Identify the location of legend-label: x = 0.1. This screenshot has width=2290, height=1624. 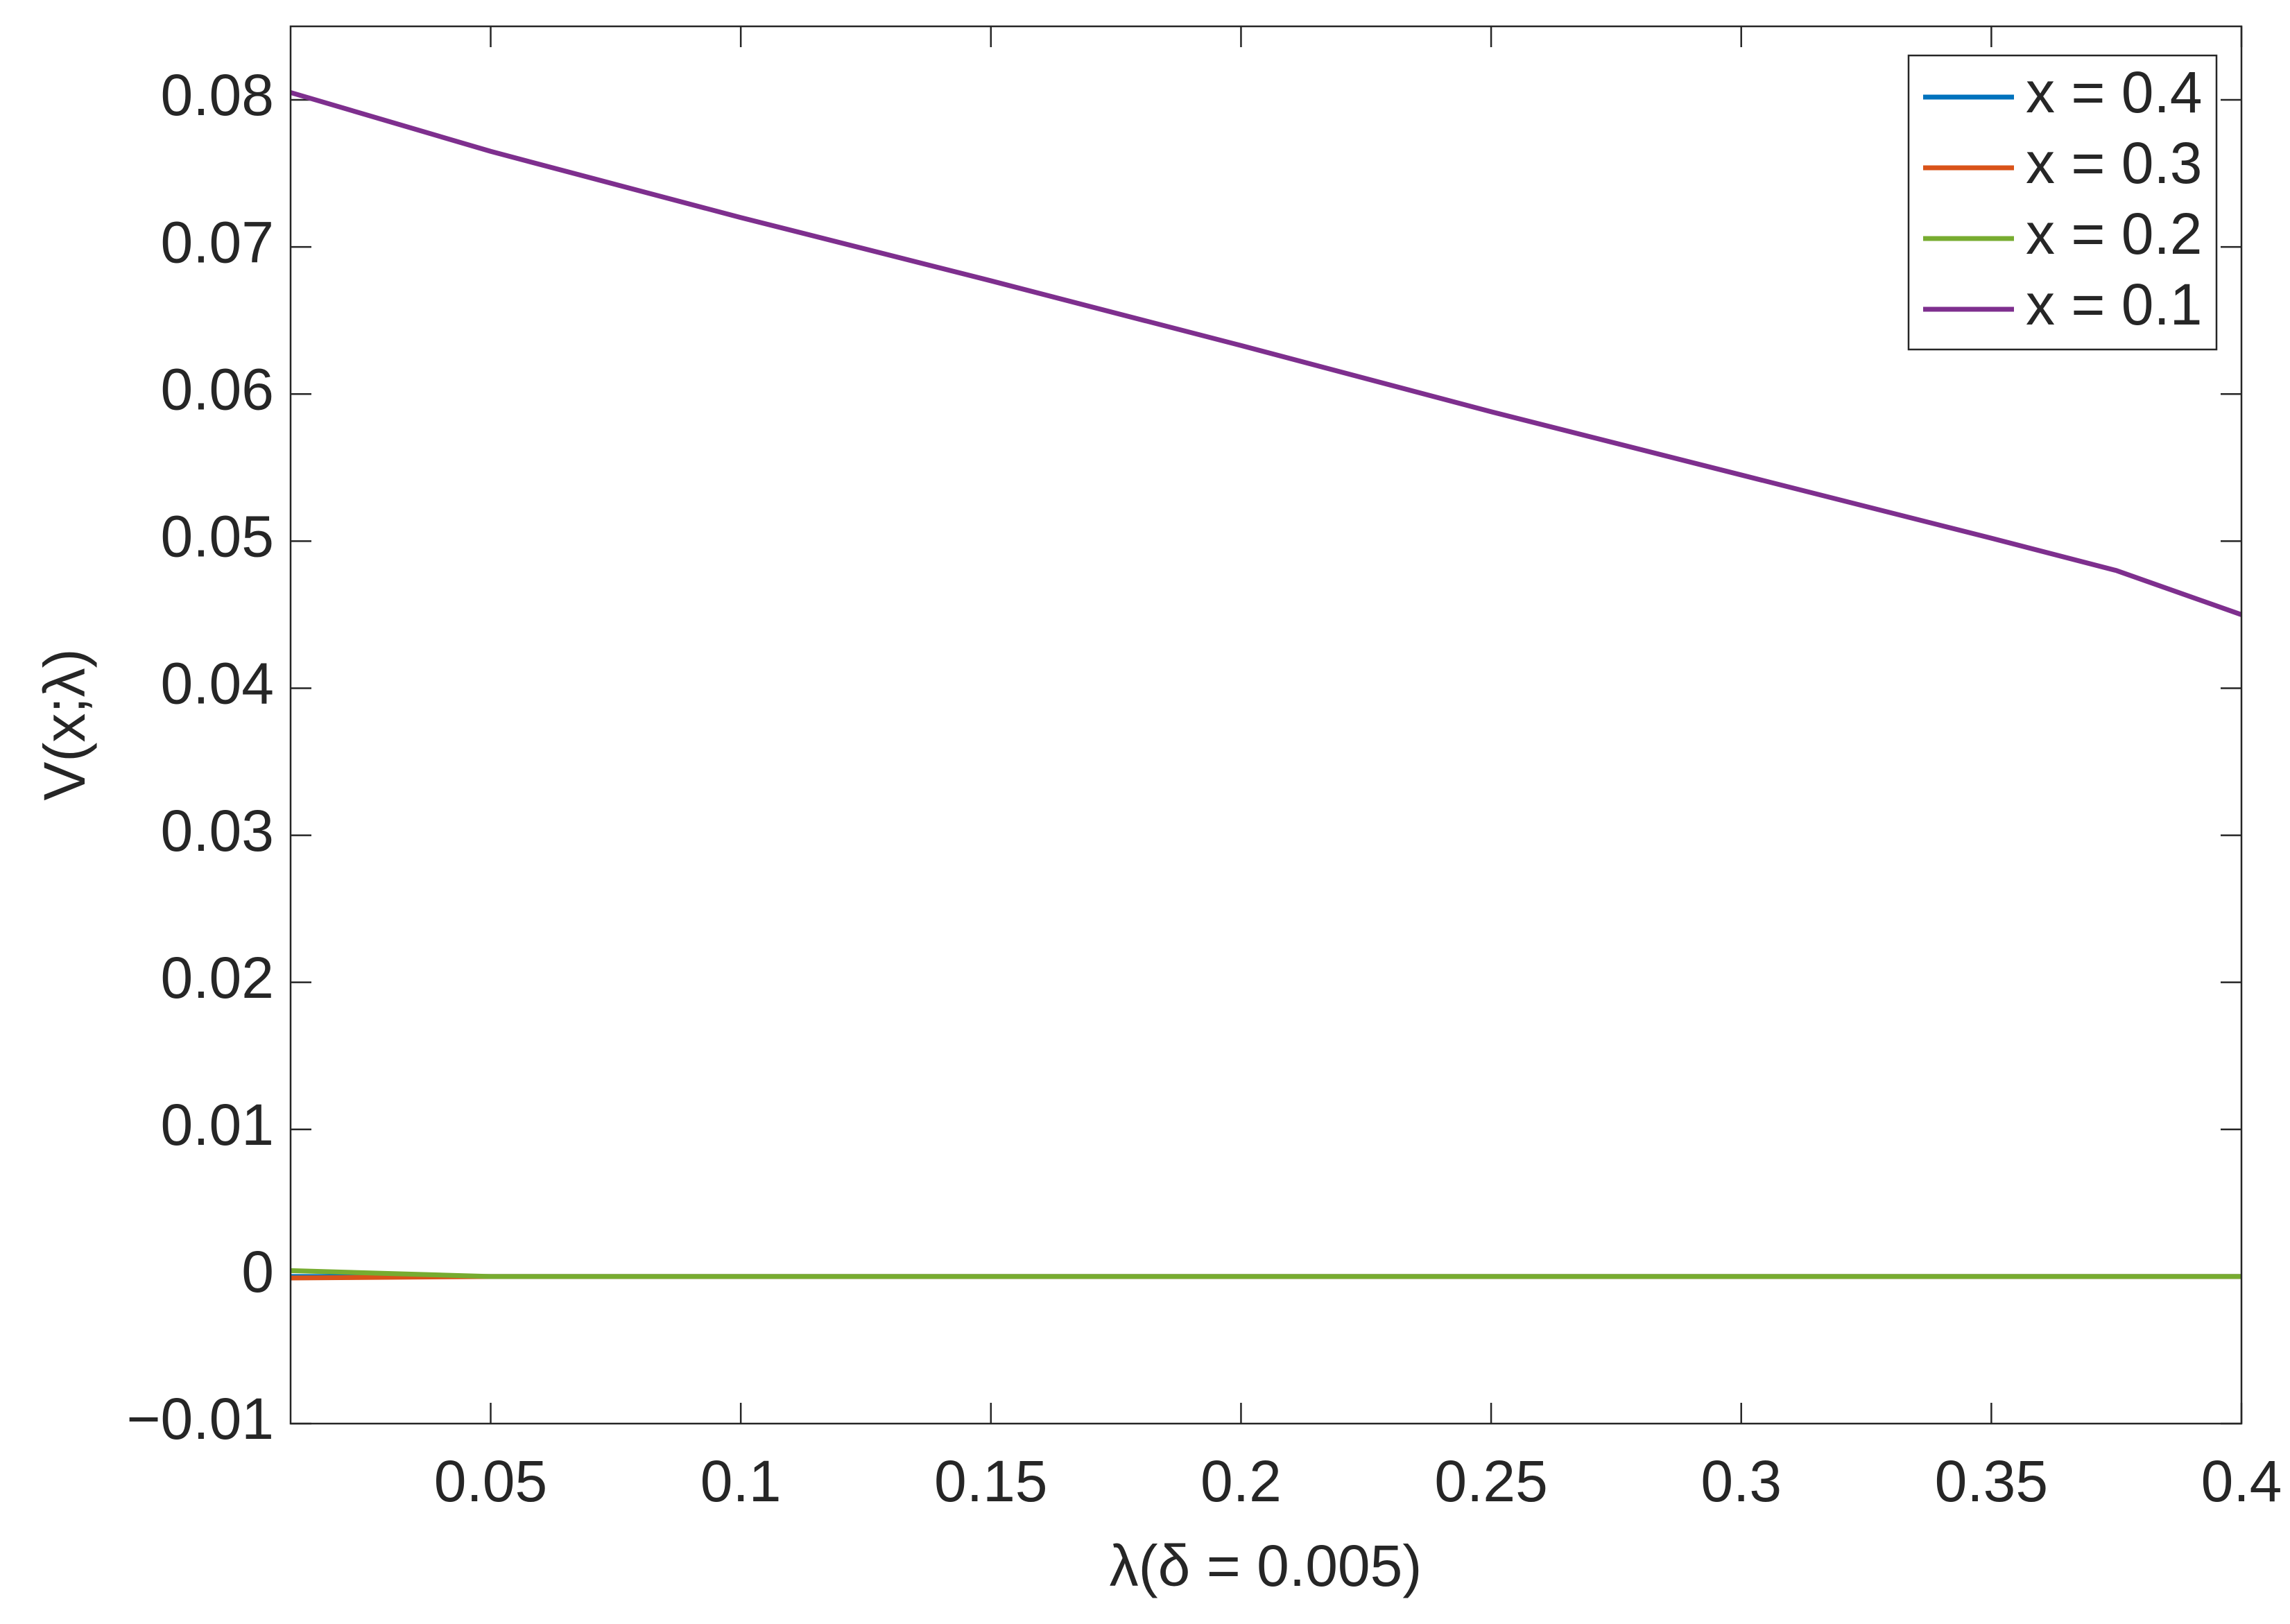
(2114, 305).